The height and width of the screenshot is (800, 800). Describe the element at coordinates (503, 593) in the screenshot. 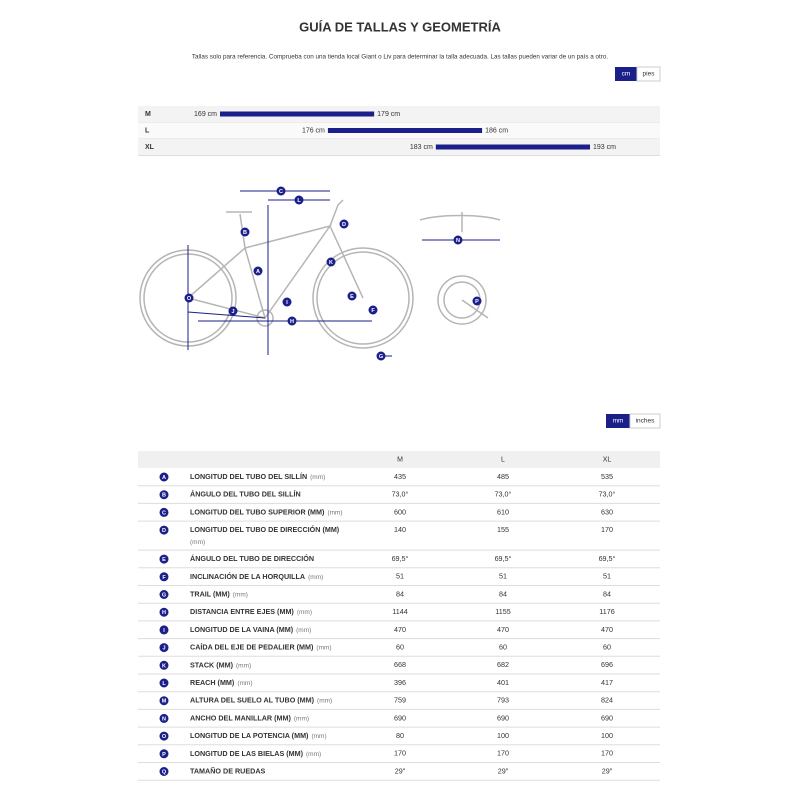

I see `cell-value: 84` at that location.